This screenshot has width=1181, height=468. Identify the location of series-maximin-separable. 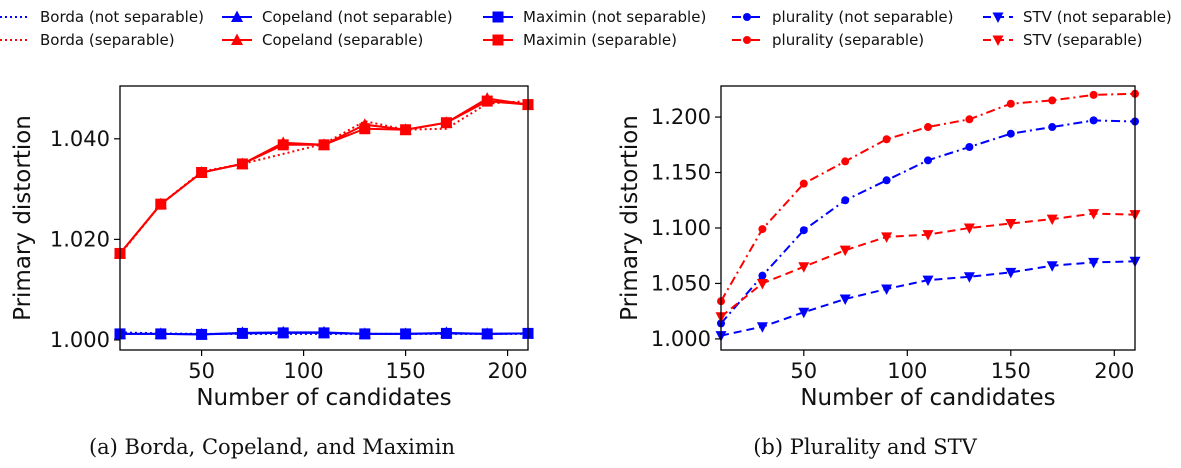
(324, 177).